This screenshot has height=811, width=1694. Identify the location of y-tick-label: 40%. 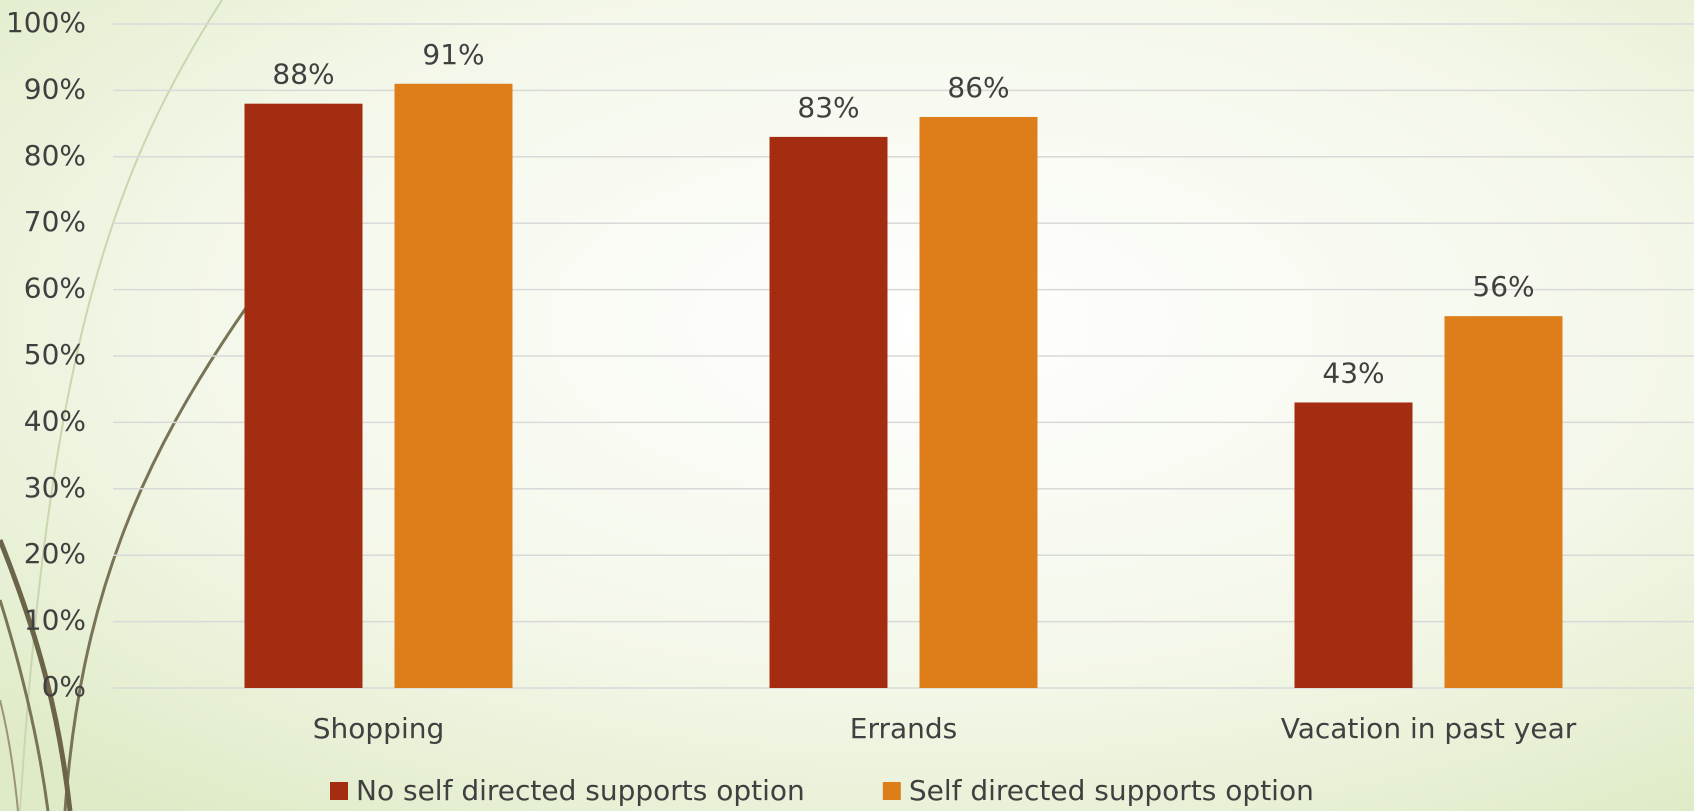
(55, 420).